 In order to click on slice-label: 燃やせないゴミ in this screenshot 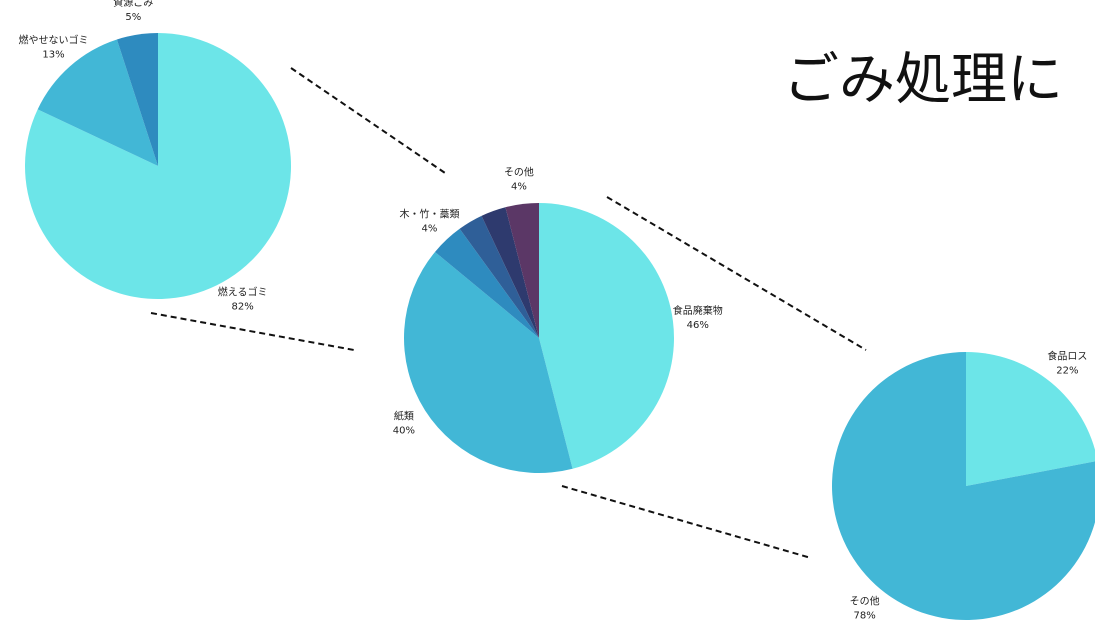, I will do `click(54, 39)`.